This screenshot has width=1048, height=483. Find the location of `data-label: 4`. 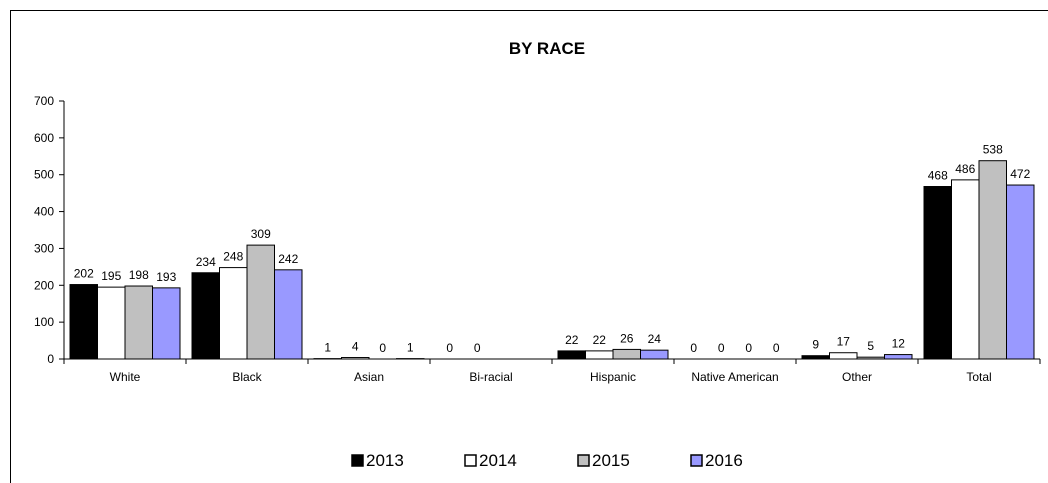

data-label: 4 is located at coordinates (355, 347).